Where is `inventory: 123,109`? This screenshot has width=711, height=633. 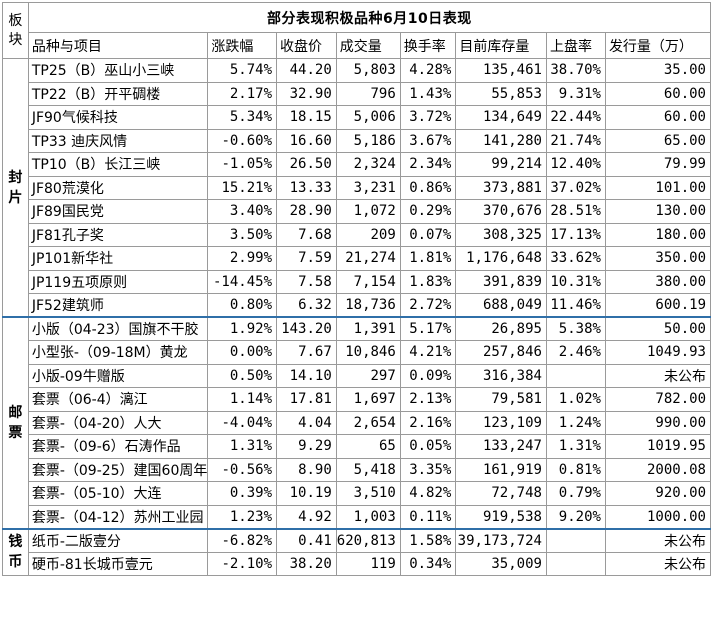 inventory: 123,109 is located at coordinates (501, 422).